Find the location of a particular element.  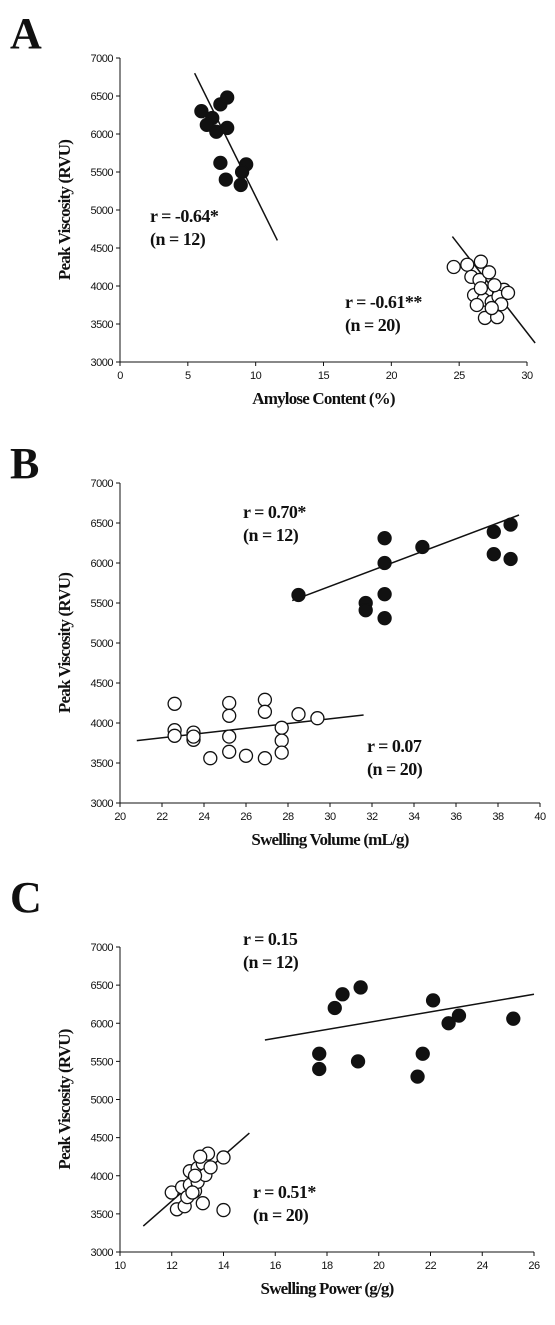

x-tick-label: 38 is located at coordinates (498, 817).